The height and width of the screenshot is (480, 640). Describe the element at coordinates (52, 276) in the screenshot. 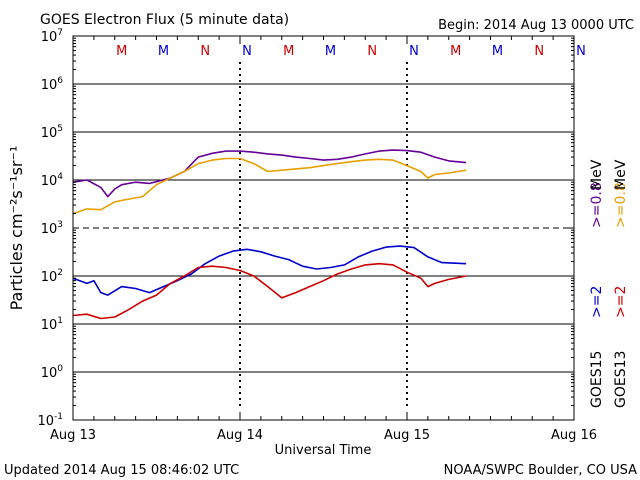

I see `y-tick-label: 10²` at that location.